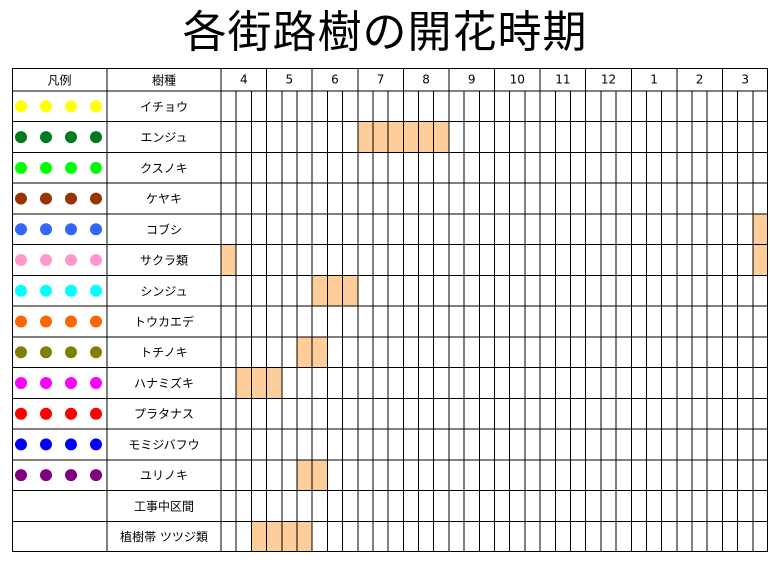 Image resolution: width=770 pixels, height=564 pixels. I want to click on month-header: 7, so click(381, 80).